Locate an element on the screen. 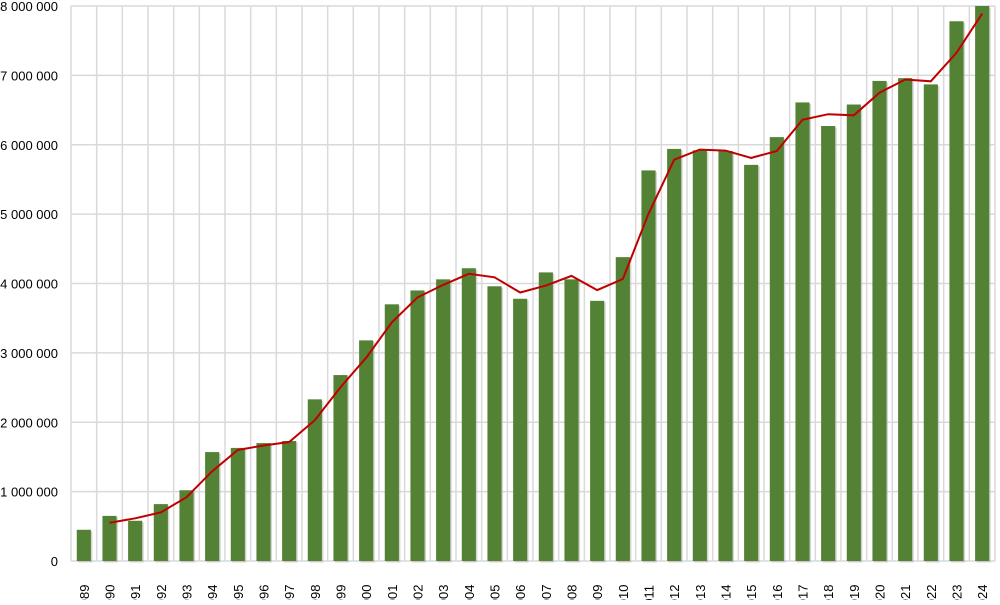  x-tick-label: 2009 is located at coordinates (597, 592).